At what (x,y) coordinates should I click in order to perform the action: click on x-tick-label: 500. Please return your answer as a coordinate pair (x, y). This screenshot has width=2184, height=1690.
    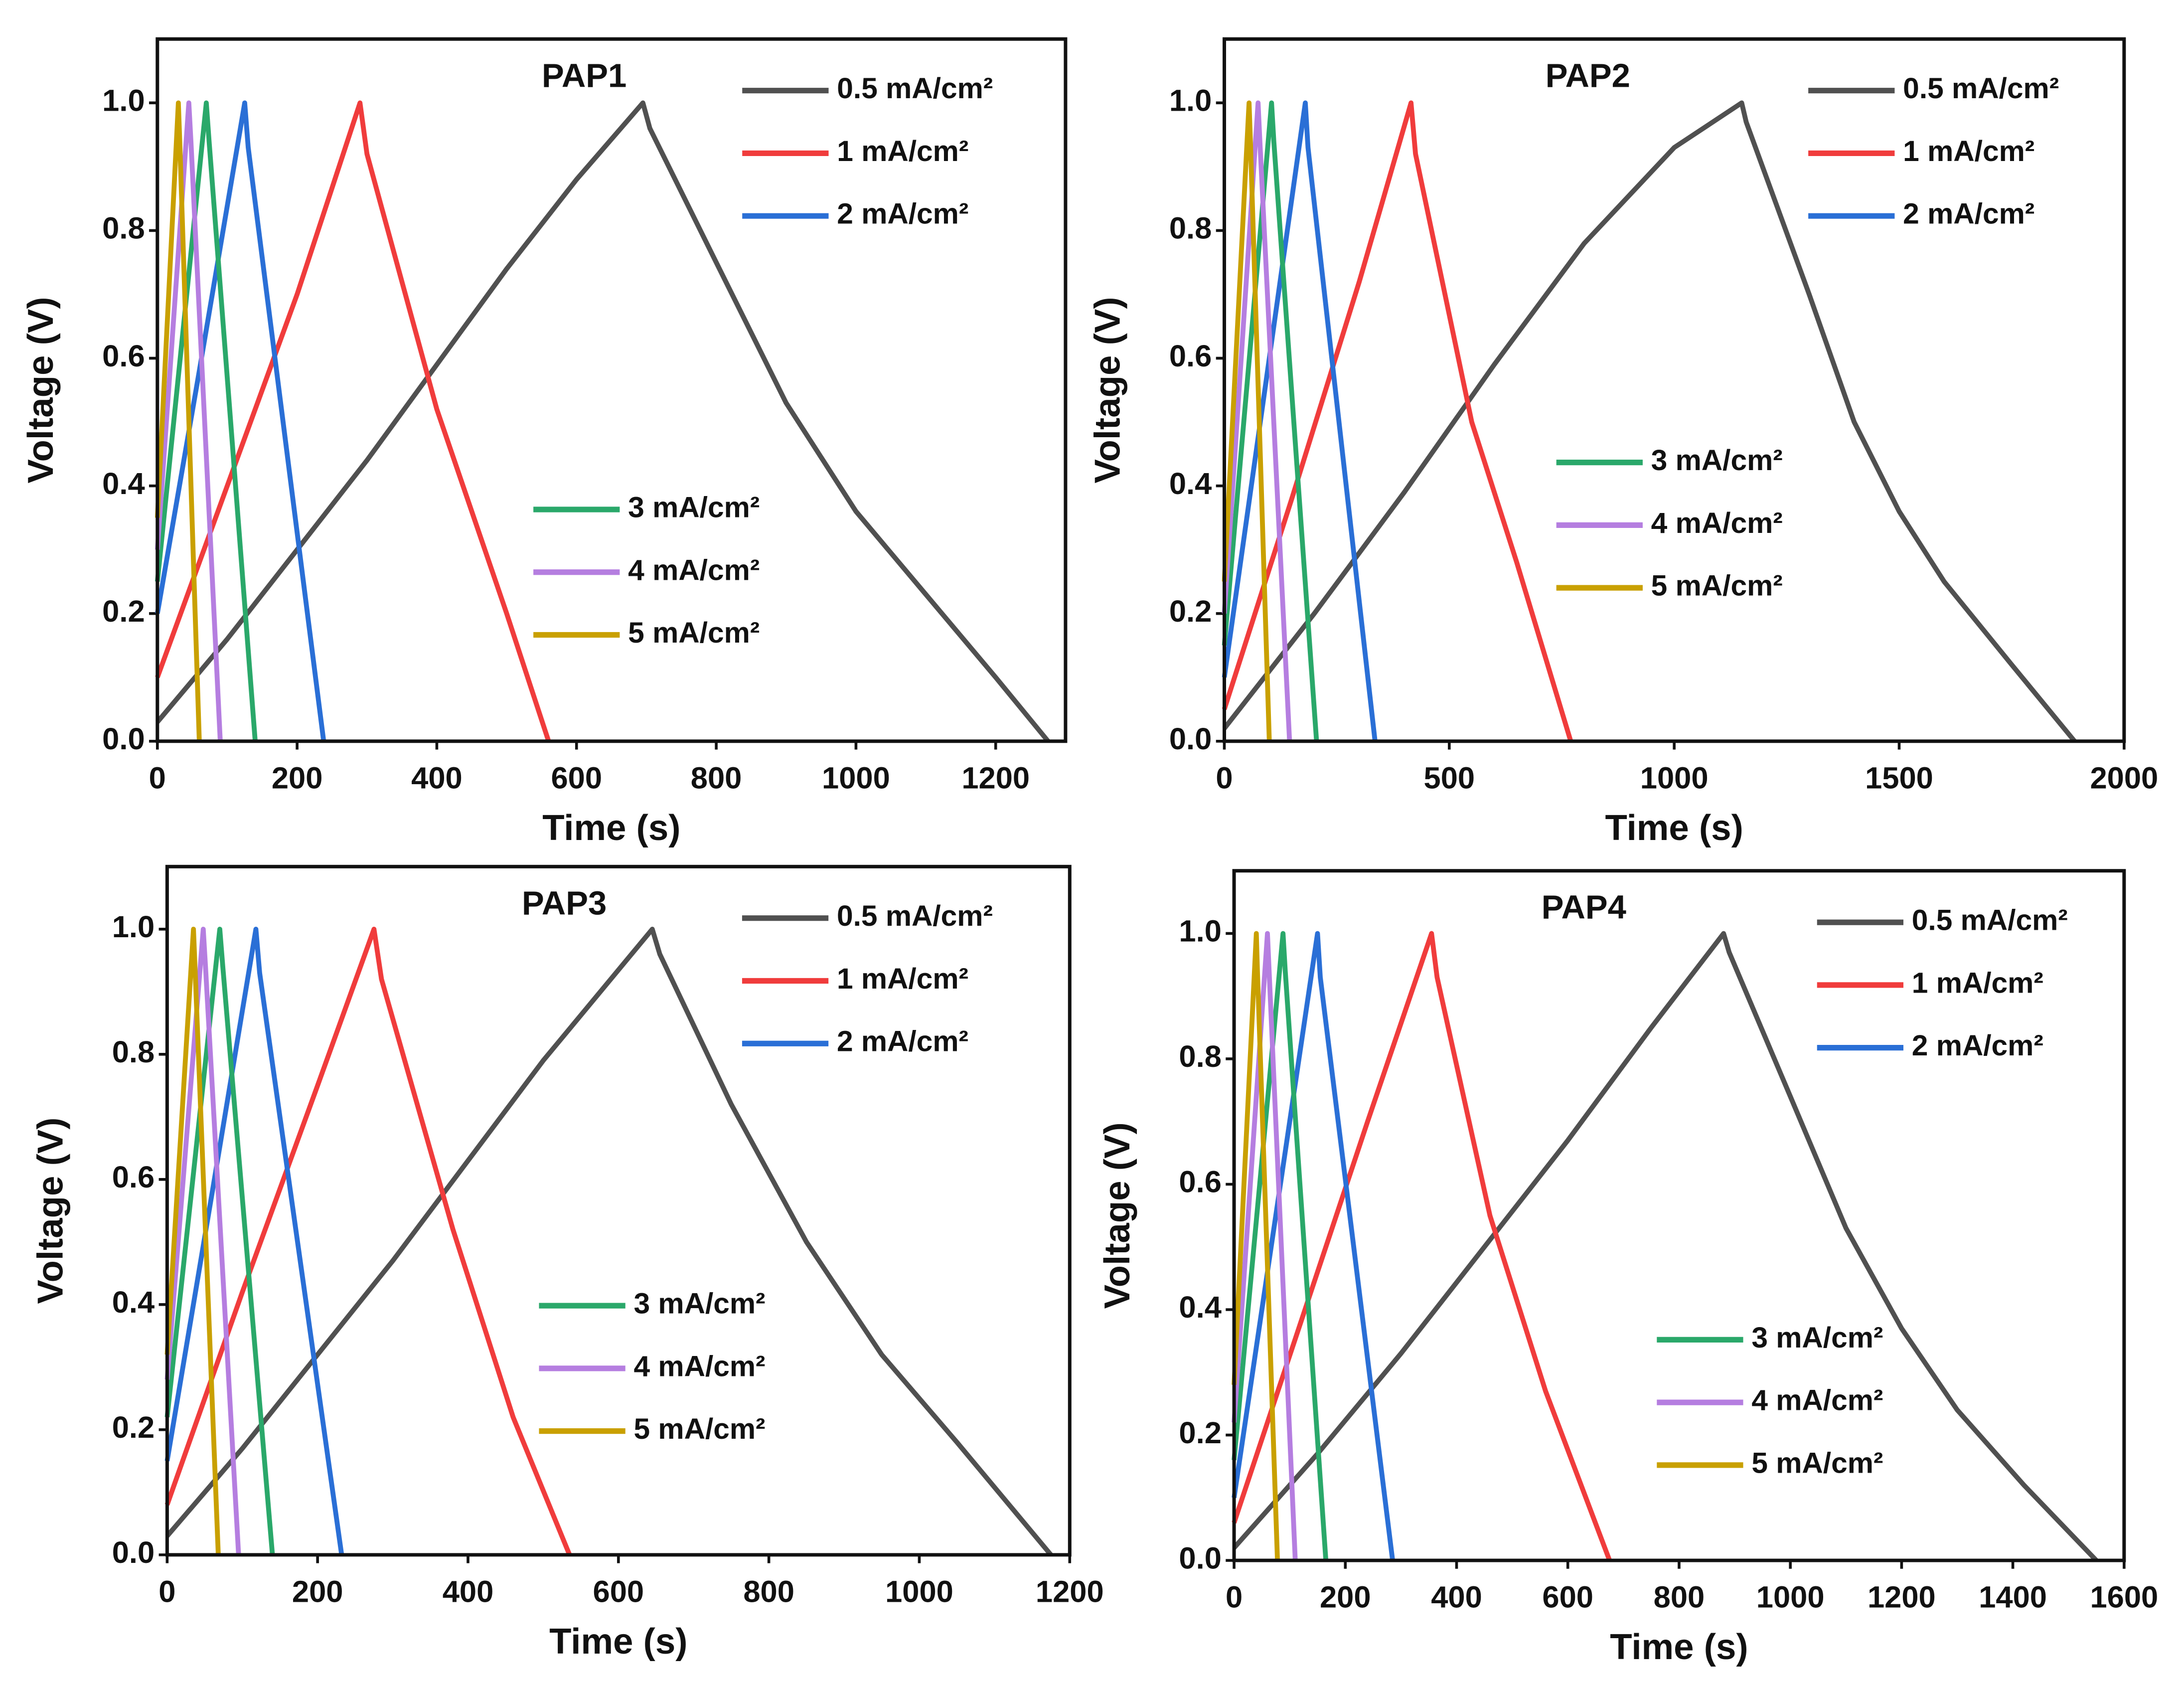
    Looking at the image, I should click on (1449, 778).